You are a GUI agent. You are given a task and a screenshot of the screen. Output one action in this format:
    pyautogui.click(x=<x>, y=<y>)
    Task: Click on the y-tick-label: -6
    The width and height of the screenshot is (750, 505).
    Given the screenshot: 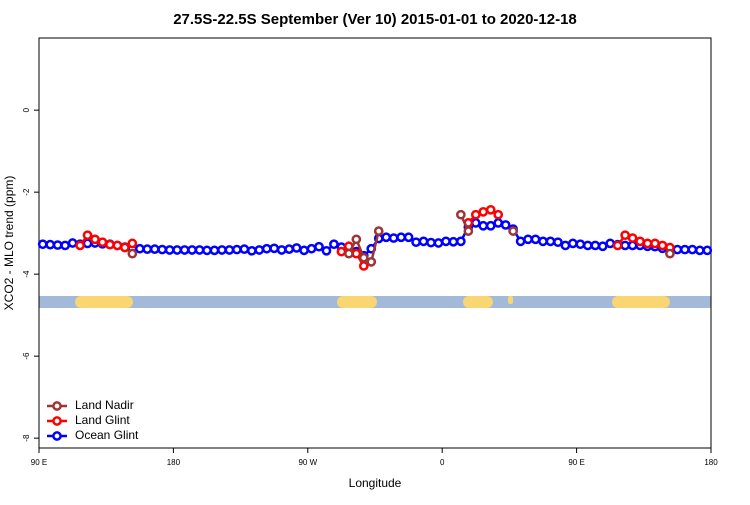 What is the action you would take?
    pyautogui.click(x=26, y=356)
    